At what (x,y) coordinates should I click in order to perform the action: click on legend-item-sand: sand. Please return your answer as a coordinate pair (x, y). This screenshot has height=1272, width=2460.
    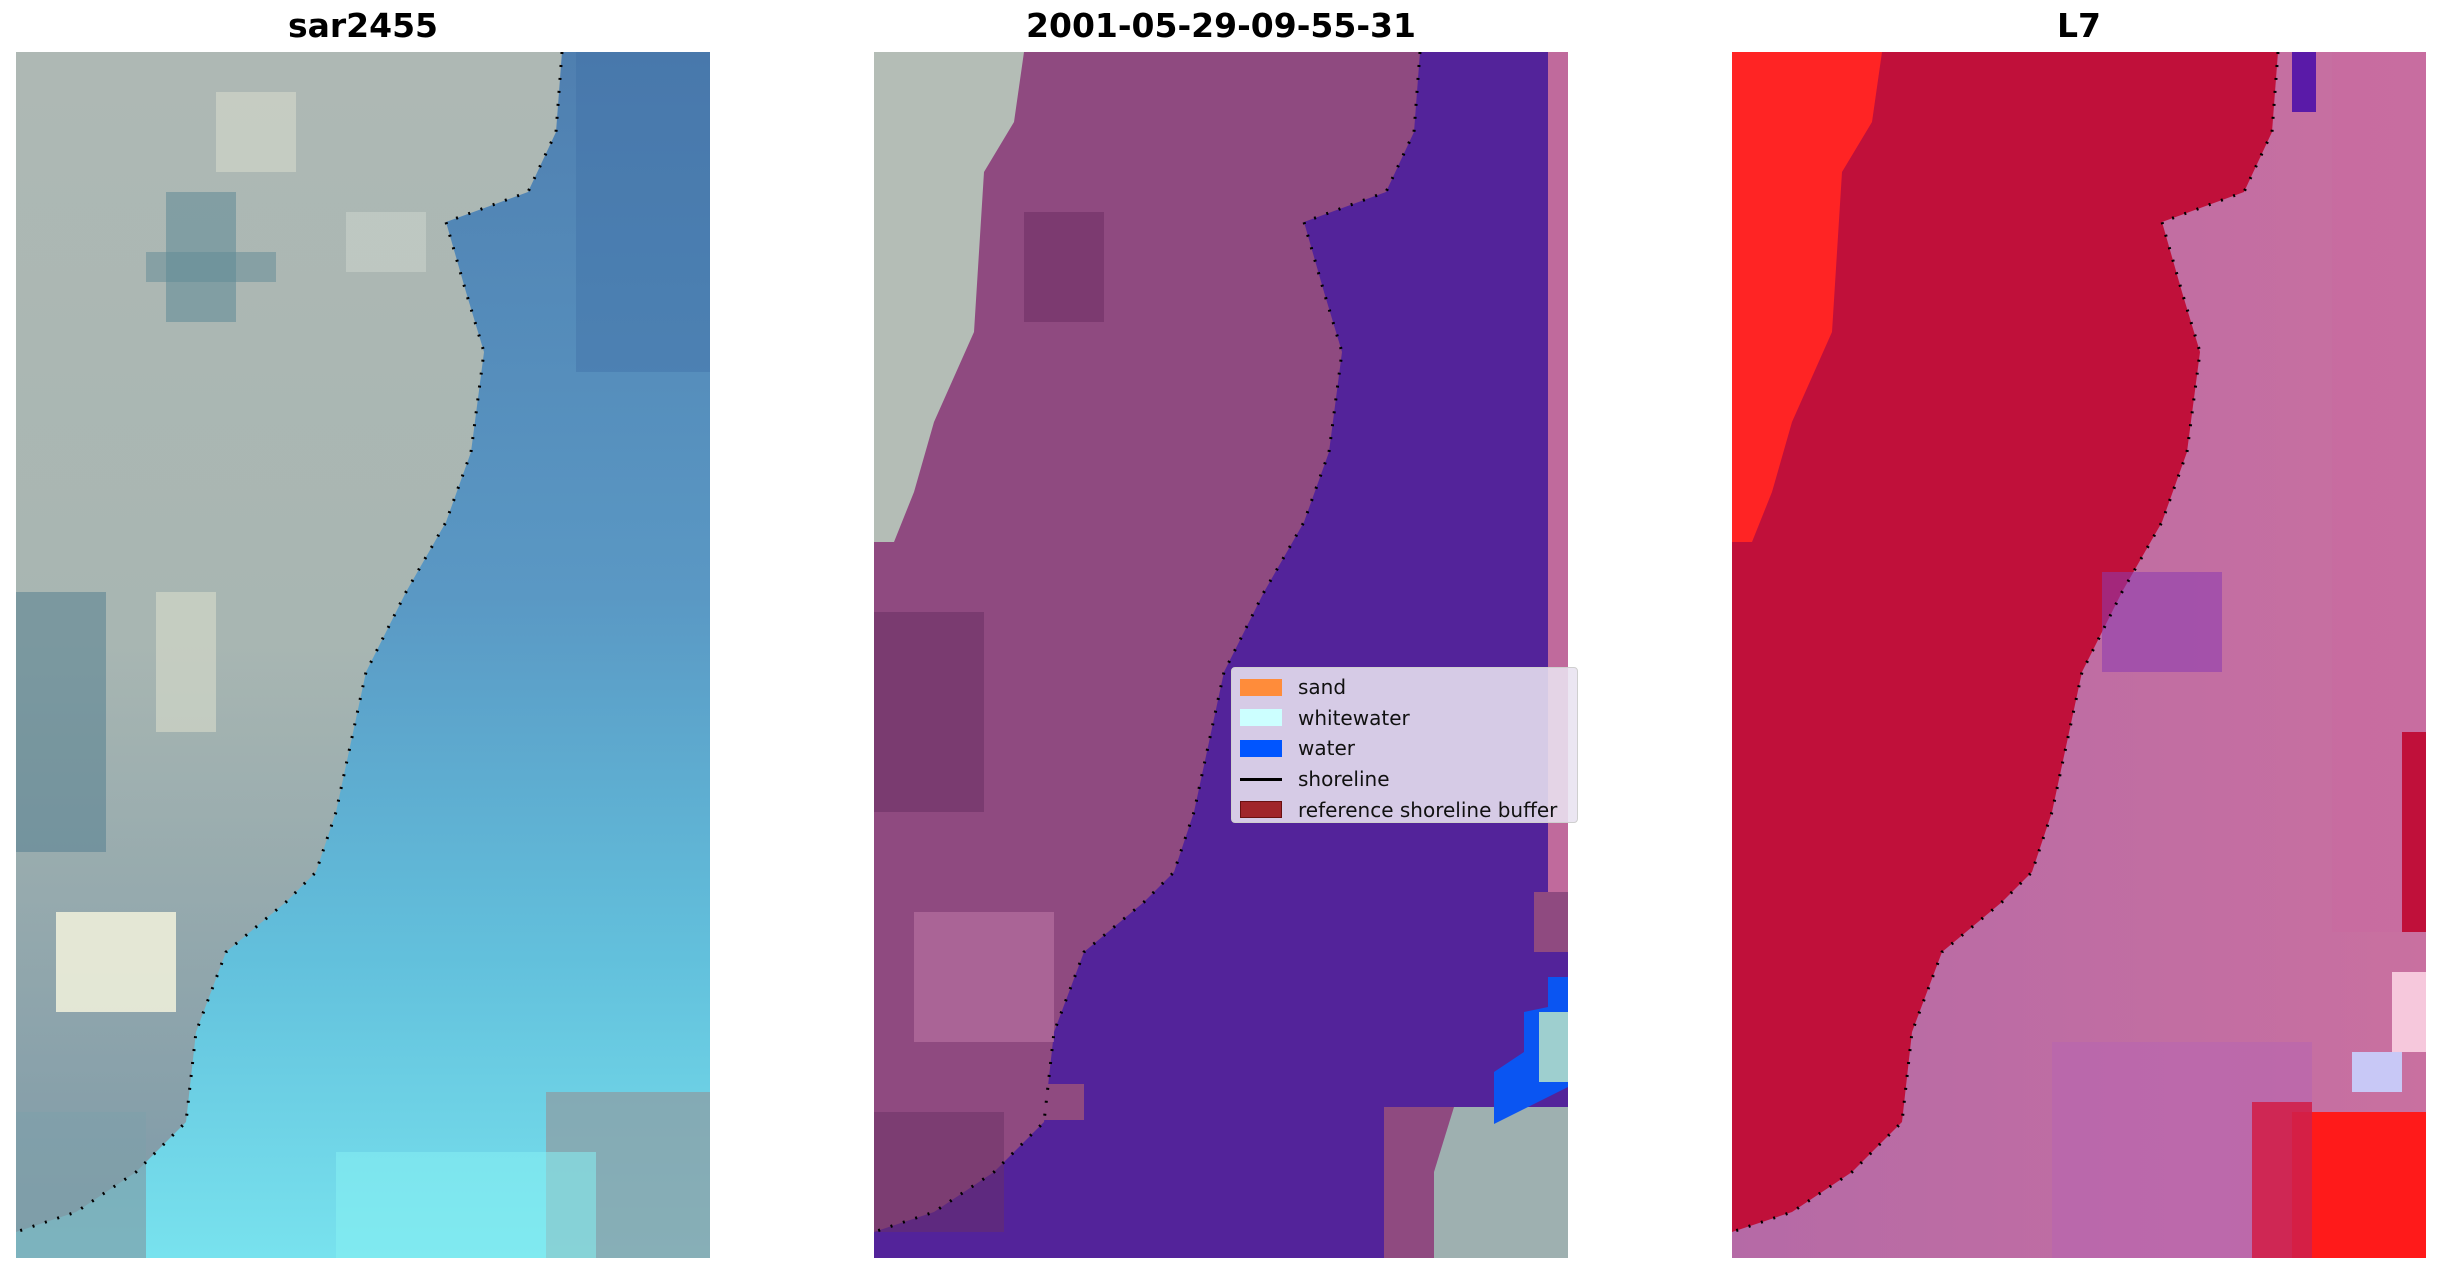
    Looking at the image, I should click on (1404, 687).